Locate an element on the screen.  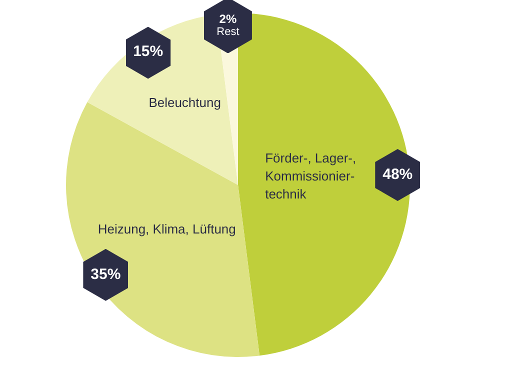
slice-label: Förder-, Lager-, Kommissionier-technik is located at coordinates (310, 176).